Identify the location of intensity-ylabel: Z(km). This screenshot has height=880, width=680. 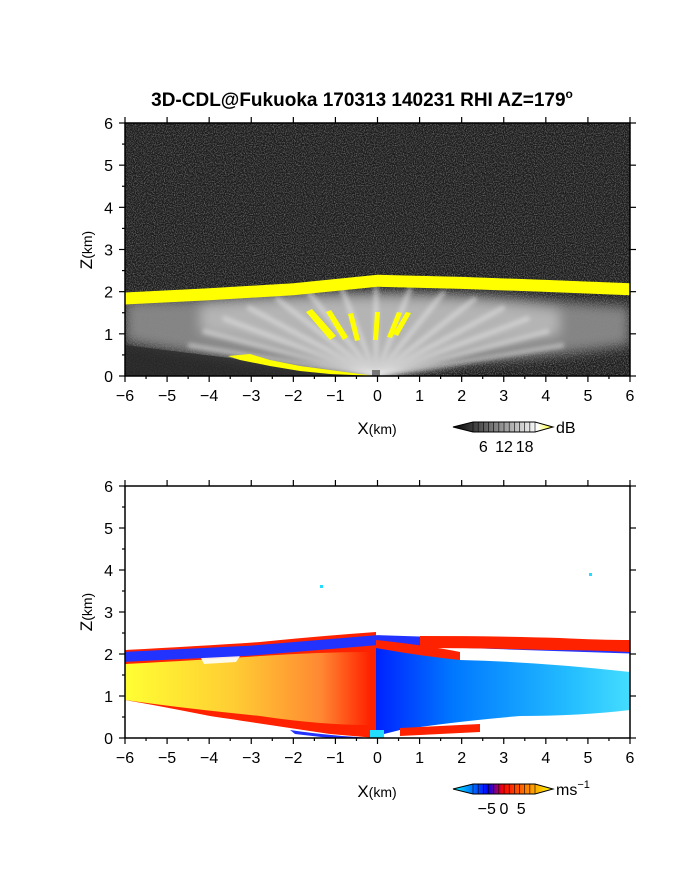
(86, 250).